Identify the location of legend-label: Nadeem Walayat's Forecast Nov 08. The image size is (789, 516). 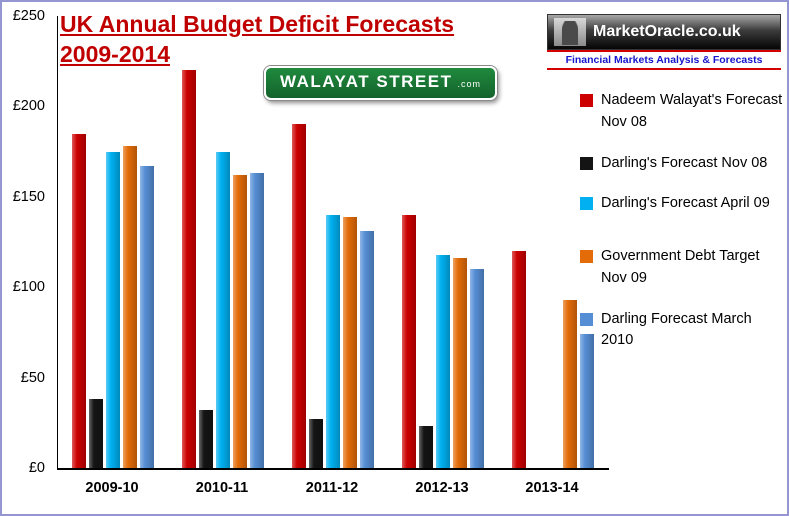
(692, 111).